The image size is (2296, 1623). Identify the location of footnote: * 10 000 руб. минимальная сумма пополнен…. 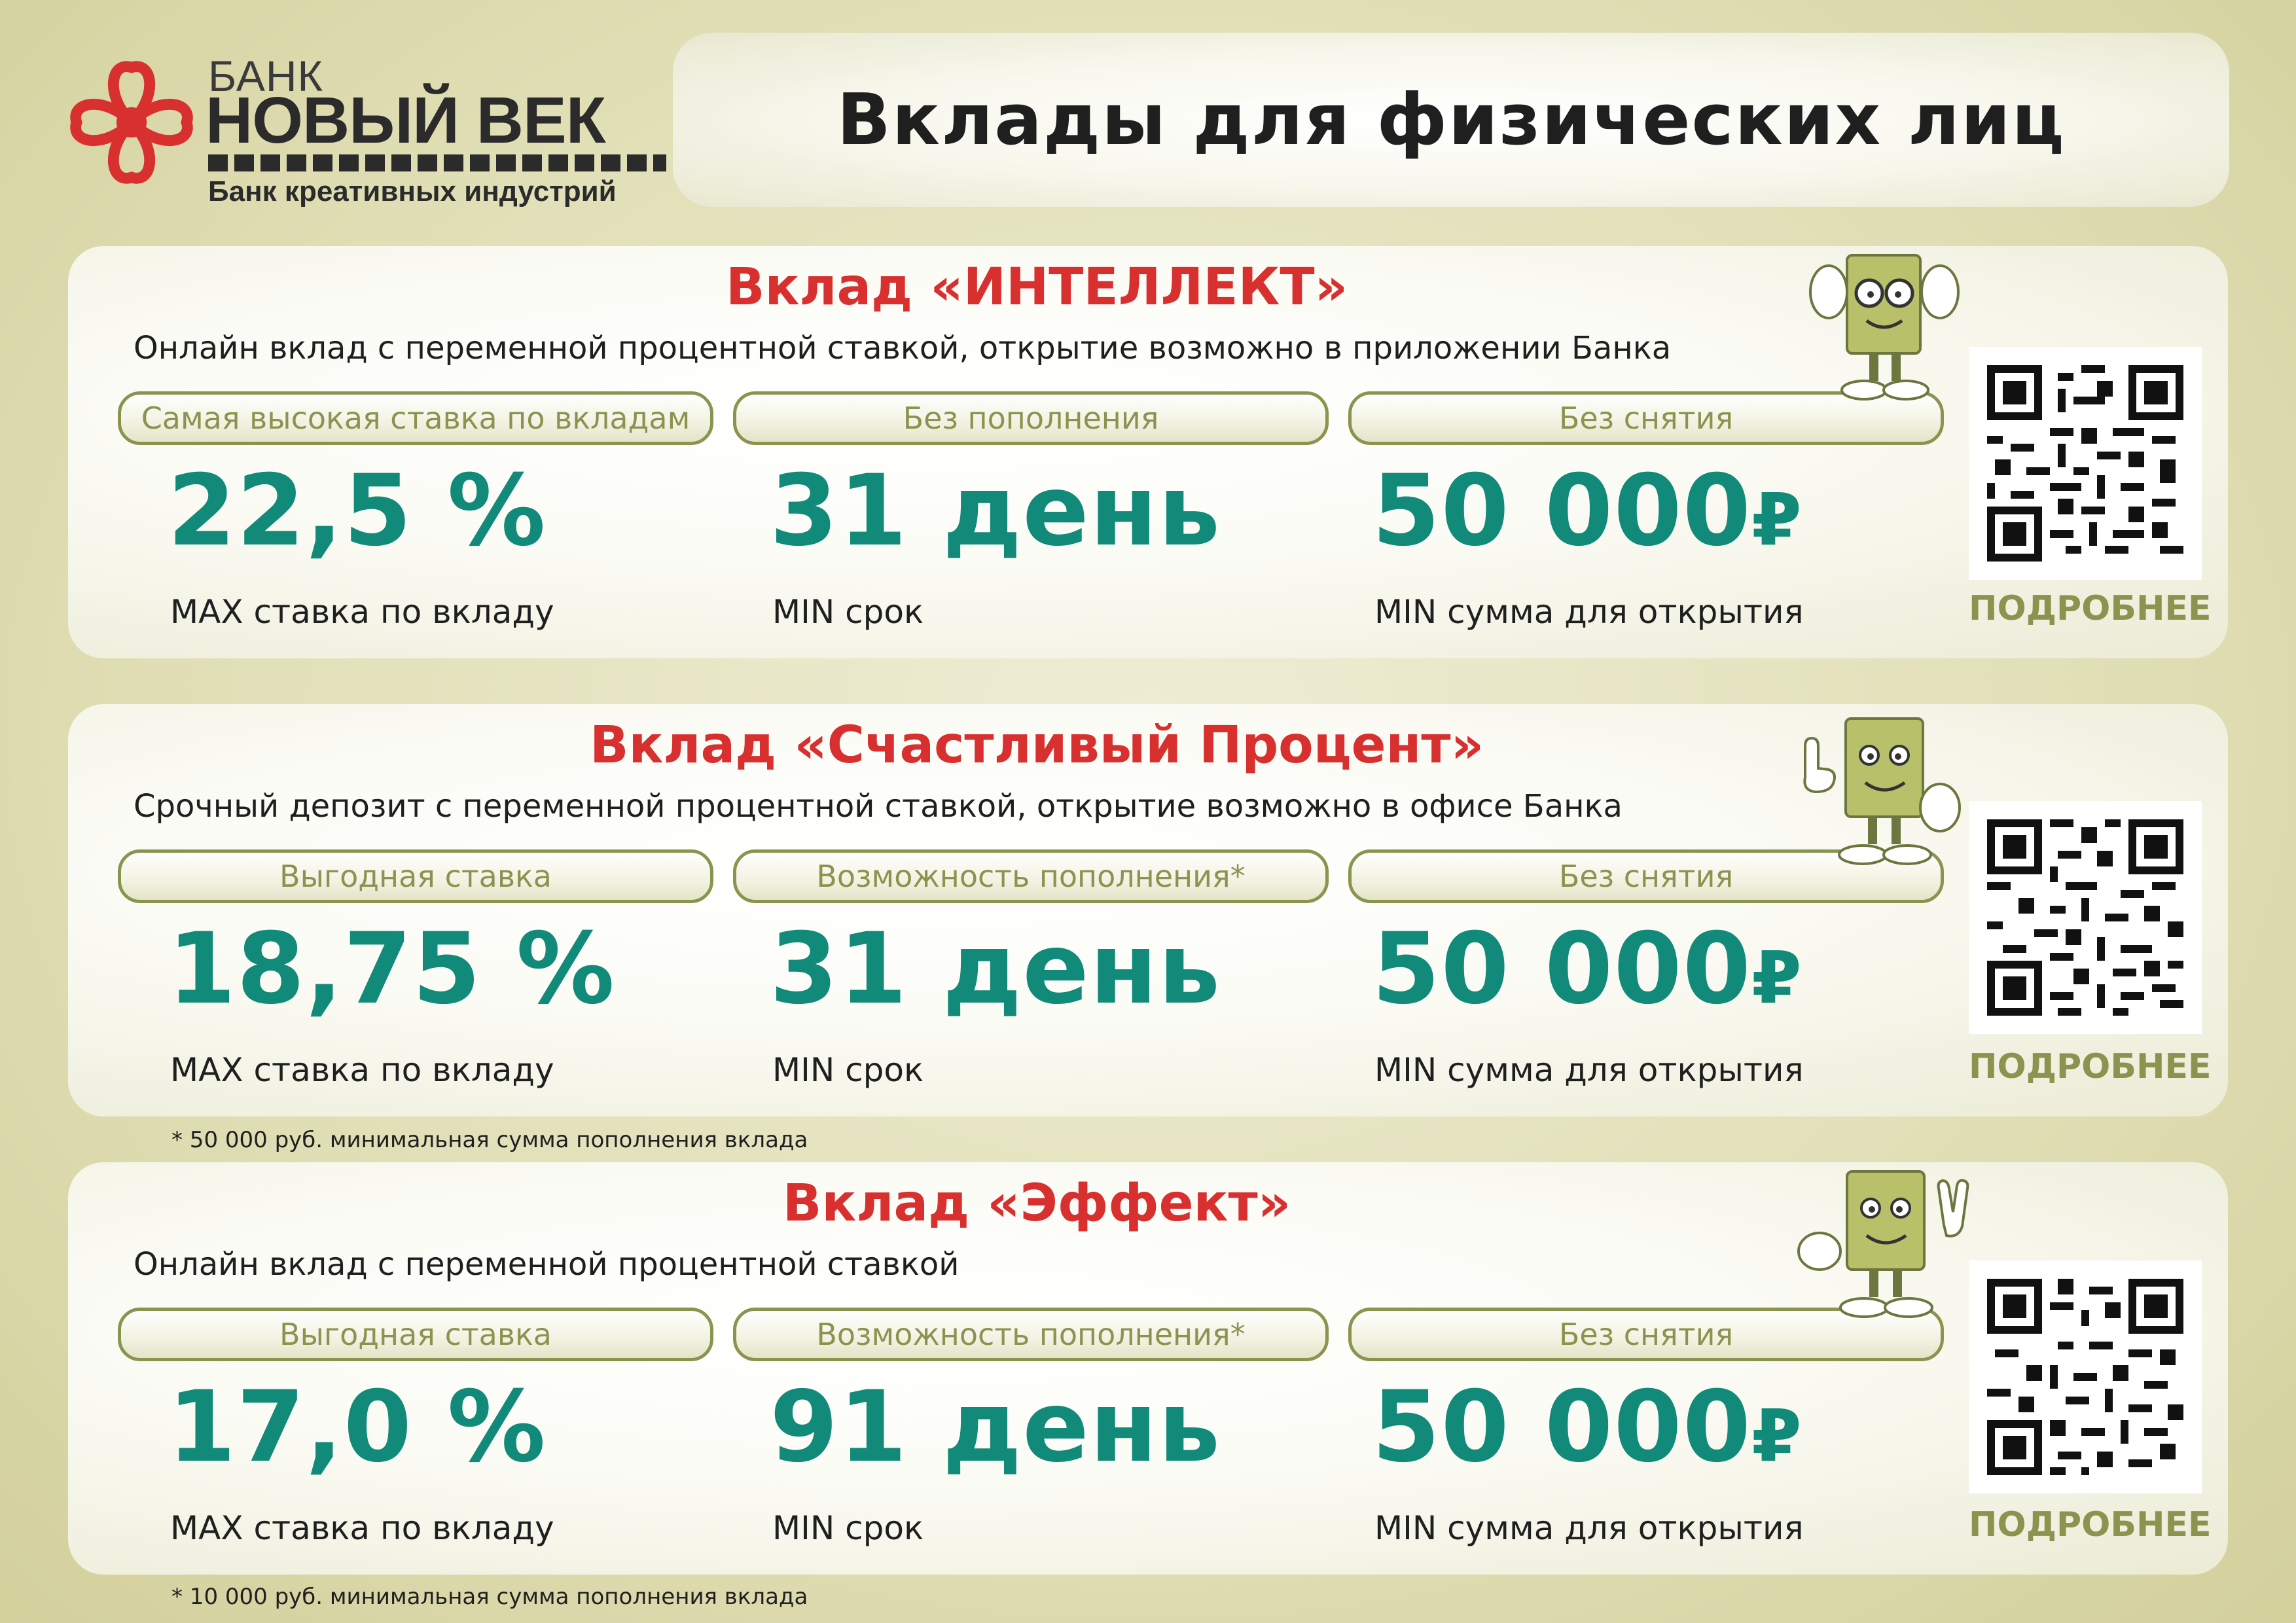
(489, 1597).